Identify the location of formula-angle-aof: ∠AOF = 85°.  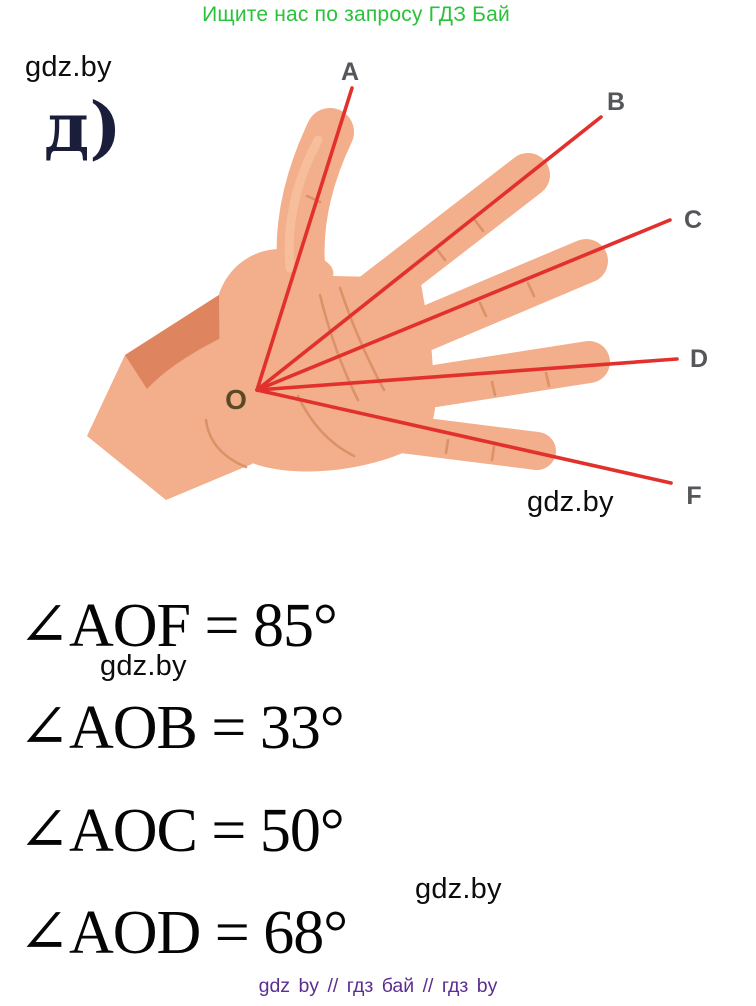
(178, 626).